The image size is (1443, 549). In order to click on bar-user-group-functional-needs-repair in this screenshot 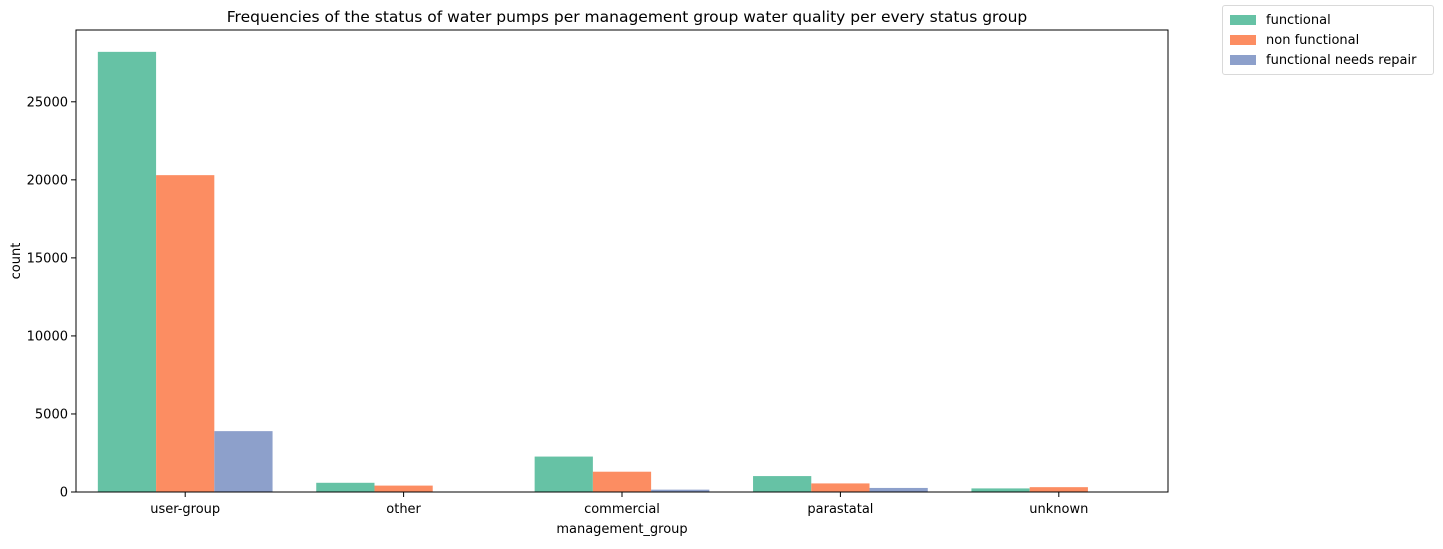, I will do `click(243, 461)`.